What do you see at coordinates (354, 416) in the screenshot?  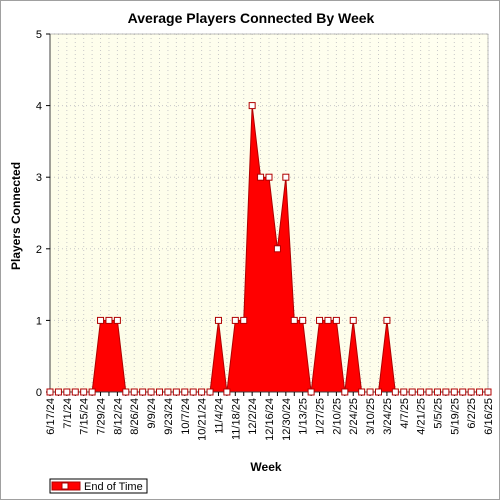 I see `x-tick-label: 2/24/25` at bounding box center [354, 416].